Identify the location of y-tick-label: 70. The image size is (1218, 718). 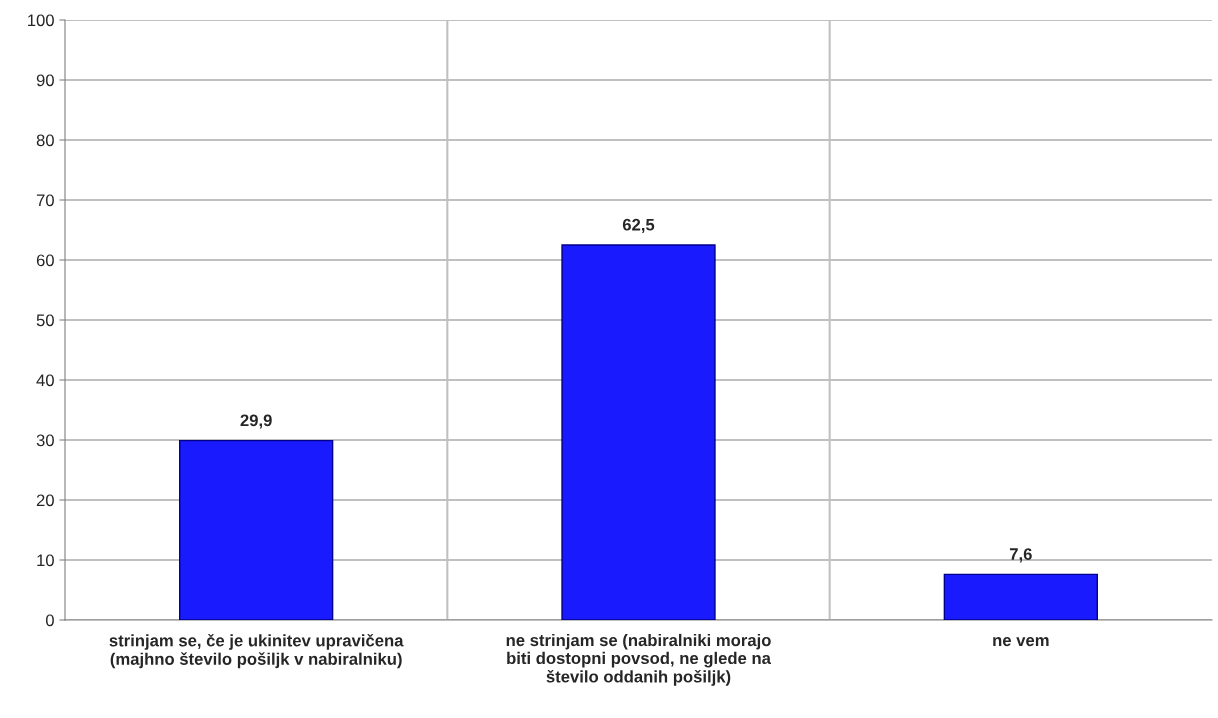
(45, 200).